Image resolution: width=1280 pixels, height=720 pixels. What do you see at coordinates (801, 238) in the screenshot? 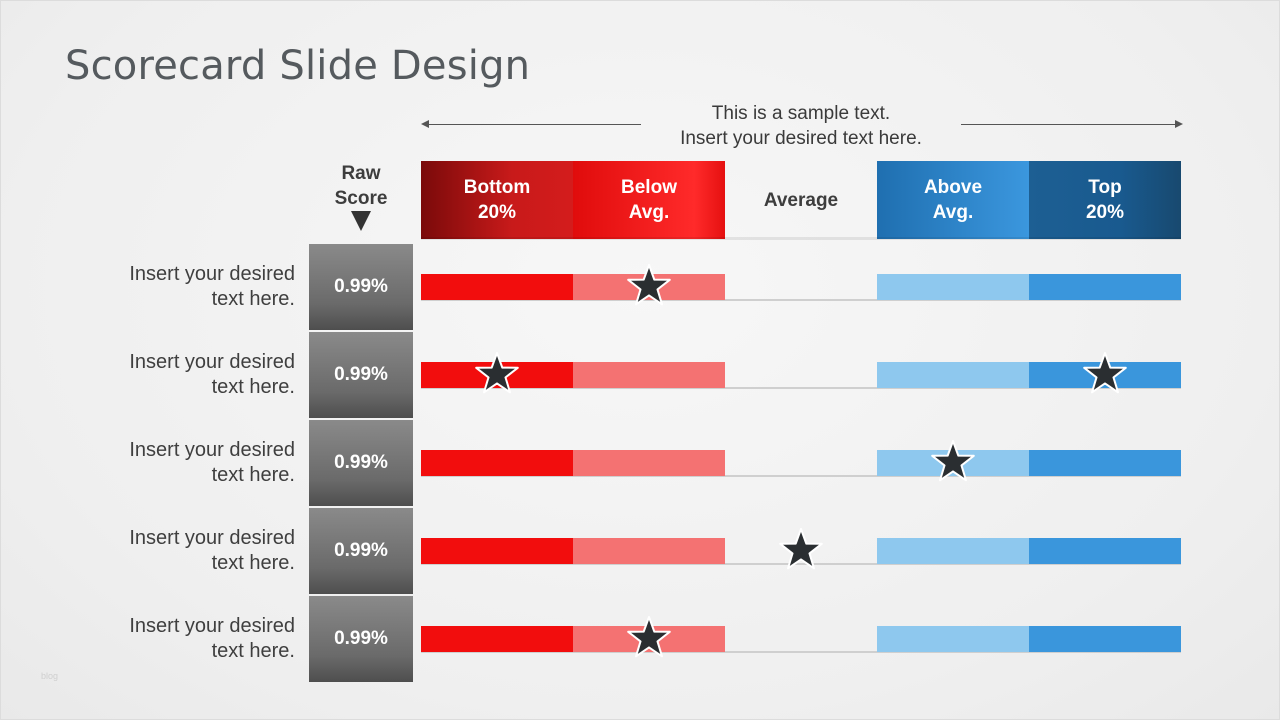
I see `header-shadow` at bounding box center [801, 238].